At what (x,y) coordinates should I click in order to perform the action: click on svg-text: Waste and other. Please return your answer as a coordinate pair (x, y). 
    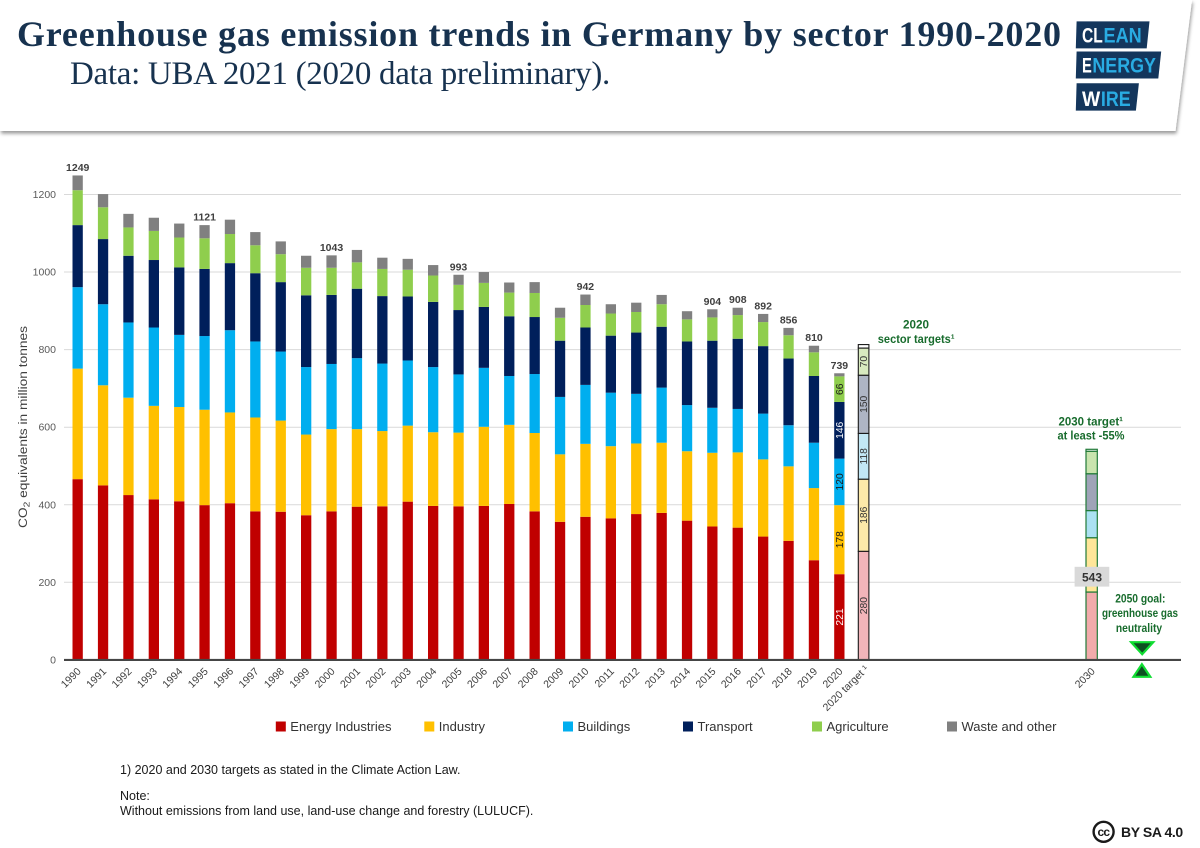
    Looking at the image, I should click on (1010, 726).